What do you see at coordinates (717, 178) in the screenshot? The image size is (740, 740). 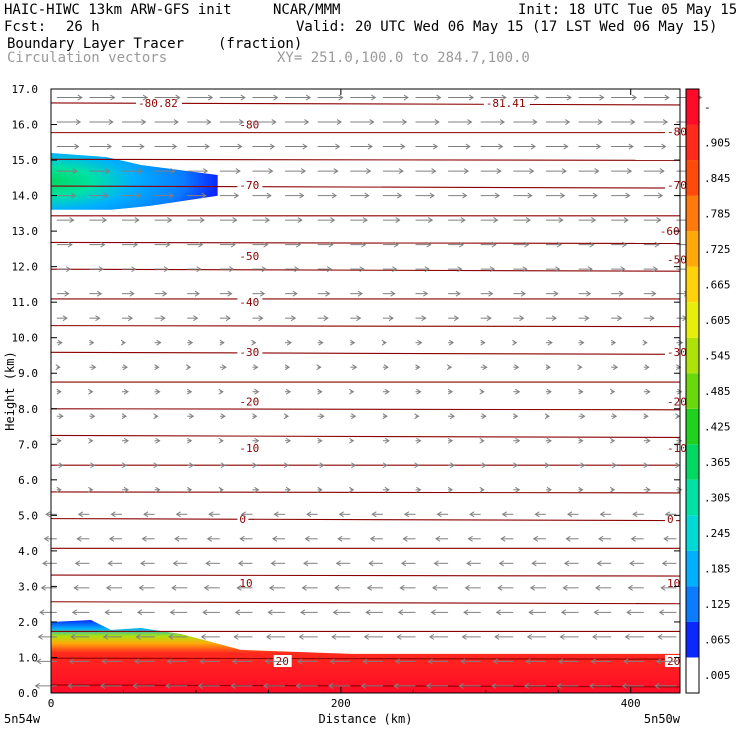 I see `colorbar-label: .845` at bounding box center [717, 178].